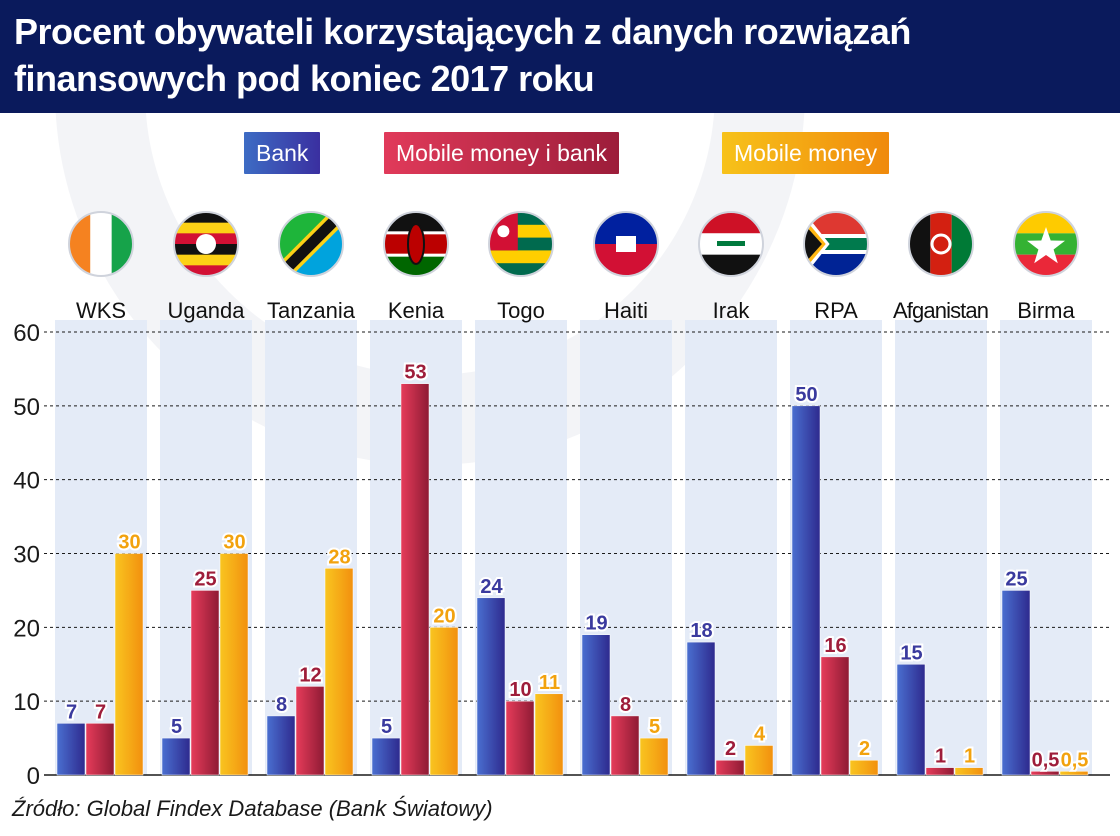 The image size is (1120, 836). What do you see at coordinates (26, 555) in the screenshot?
I see `y-tick-label: 30` at bounding box center [26, 555].